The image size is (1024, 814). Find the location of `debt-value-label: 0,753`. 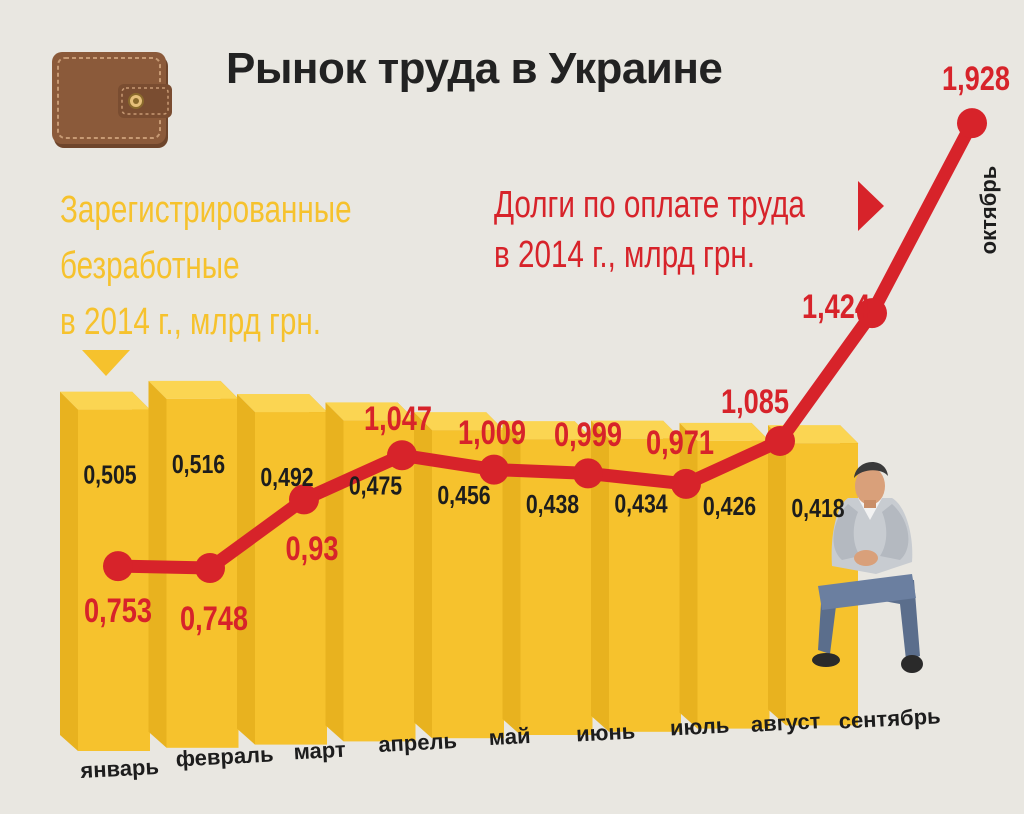

debt-value-label: 0,753 is located at coordinates (118, 610).